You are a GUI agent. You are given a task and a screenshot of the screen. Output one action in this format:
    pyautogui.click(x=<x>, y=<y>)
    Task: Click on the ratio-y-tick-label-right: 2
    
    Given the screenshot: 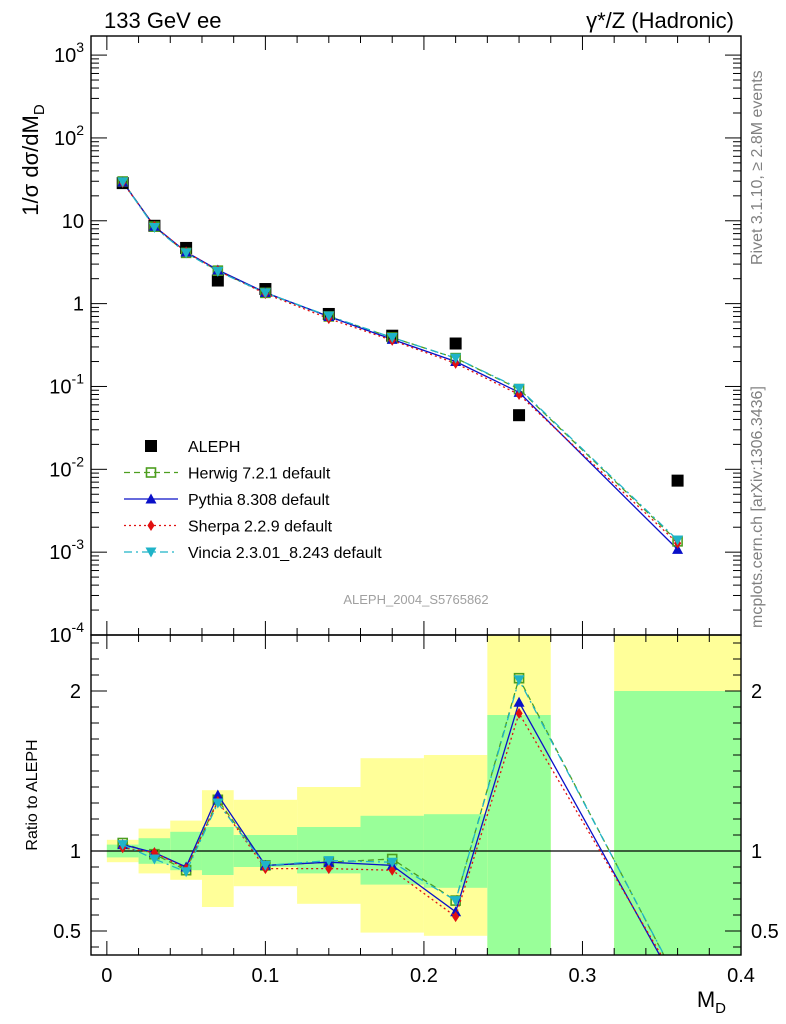 What is the action you would take?
    pyautogui.click(x=756, y=692)
    